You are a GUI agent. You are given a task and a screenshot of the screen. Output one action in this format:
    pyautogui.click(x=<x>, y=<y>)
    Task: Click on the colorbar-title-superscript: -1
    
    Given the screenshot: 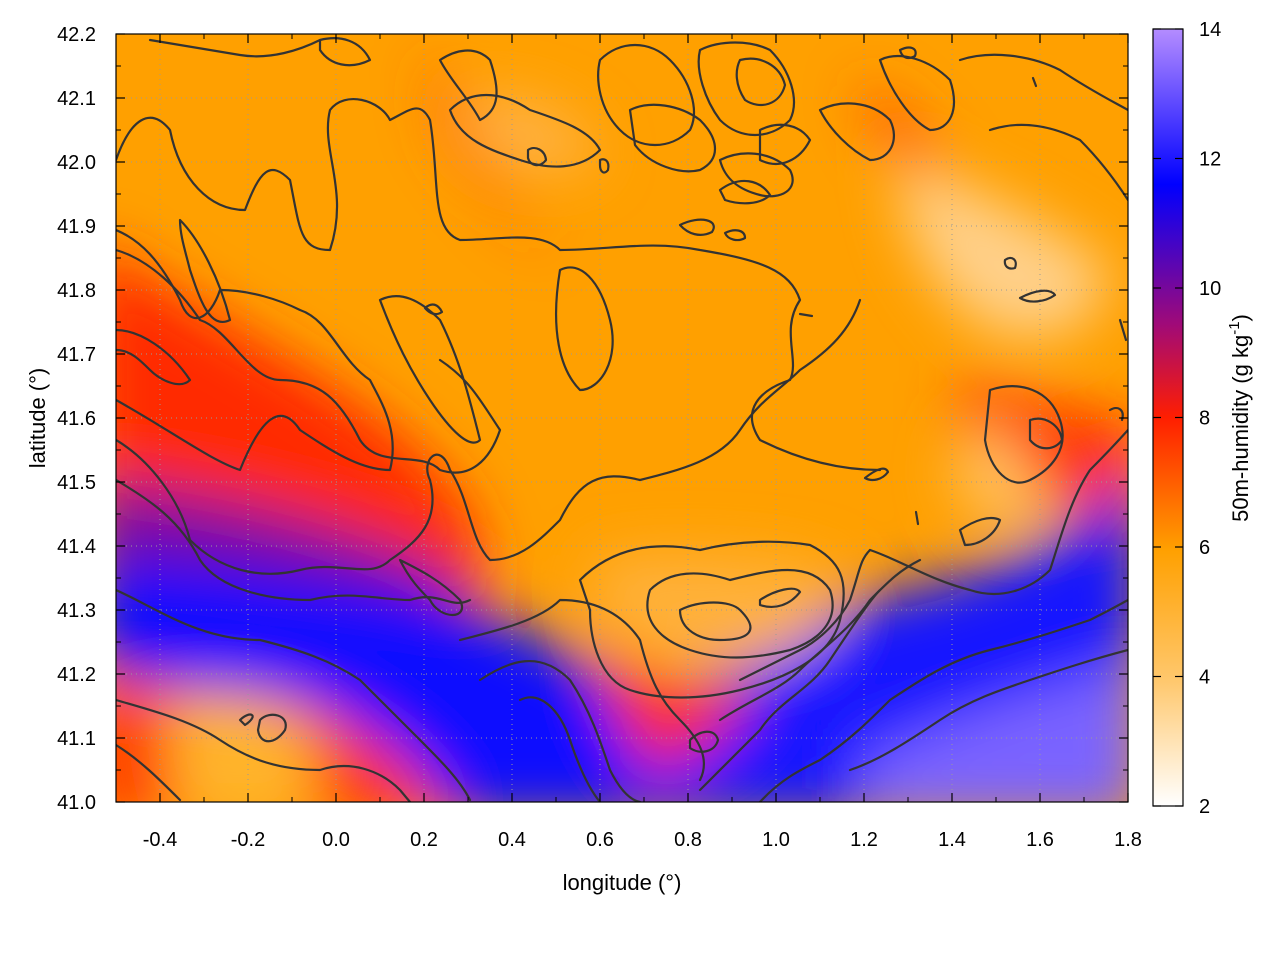 What is the action you would take?
    pyautogui.click(x=1234, y=327)
    